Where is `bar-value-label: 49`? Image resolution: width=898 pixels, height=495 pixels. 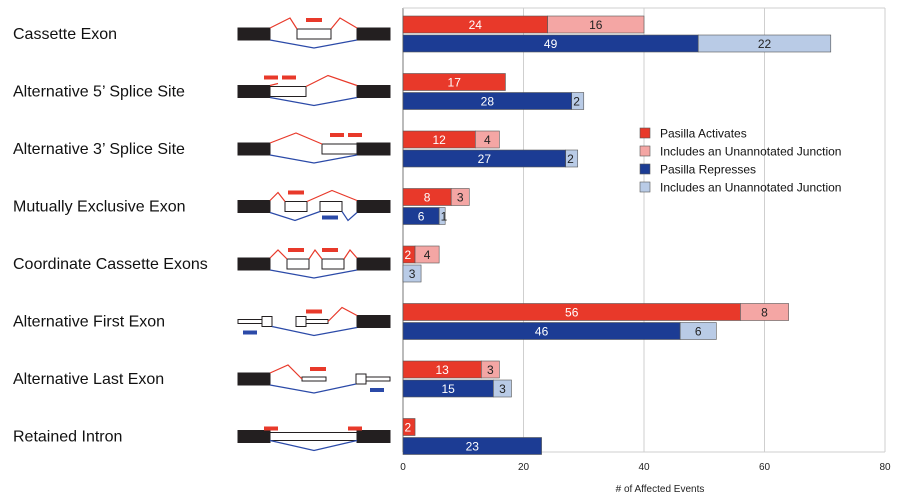
bar-value-label: 49 is located at coordinates (551, 44).